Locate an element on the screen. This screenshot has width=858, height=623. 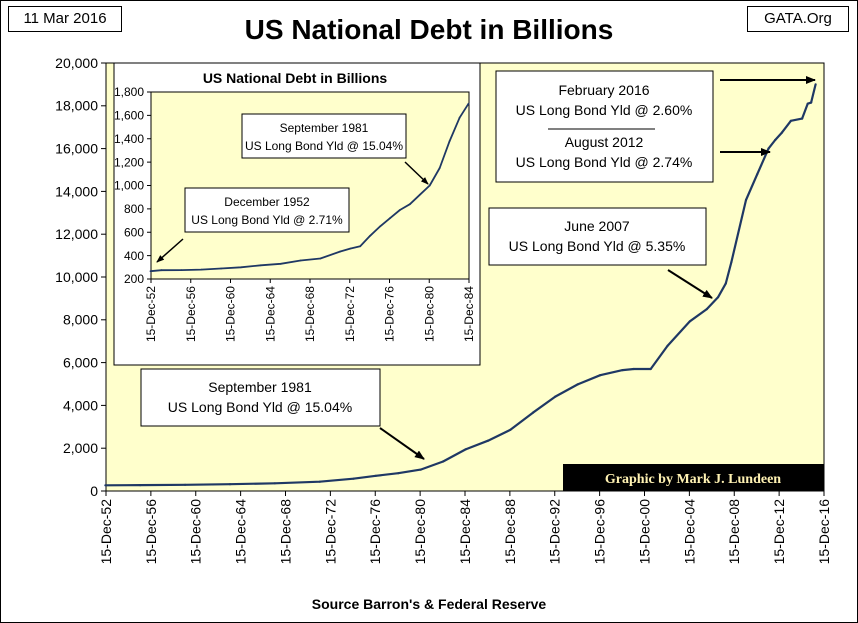
annotation-feb2016-line1: February 2016 is located at coordinates (603, 90).